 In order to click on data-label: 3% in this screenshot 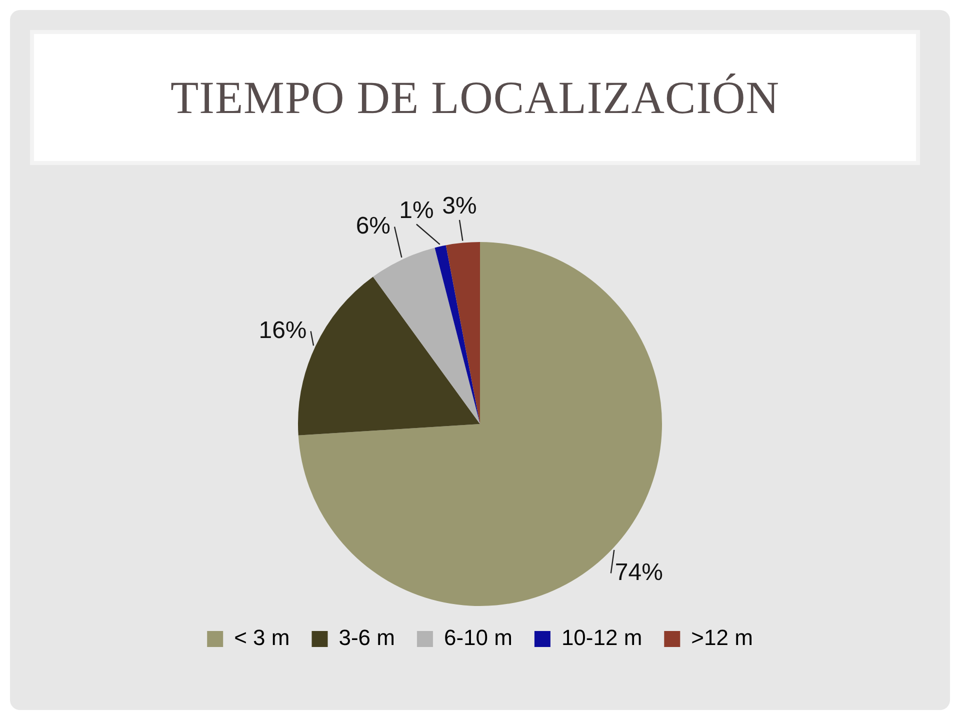, I will do `click(459, 206)`.